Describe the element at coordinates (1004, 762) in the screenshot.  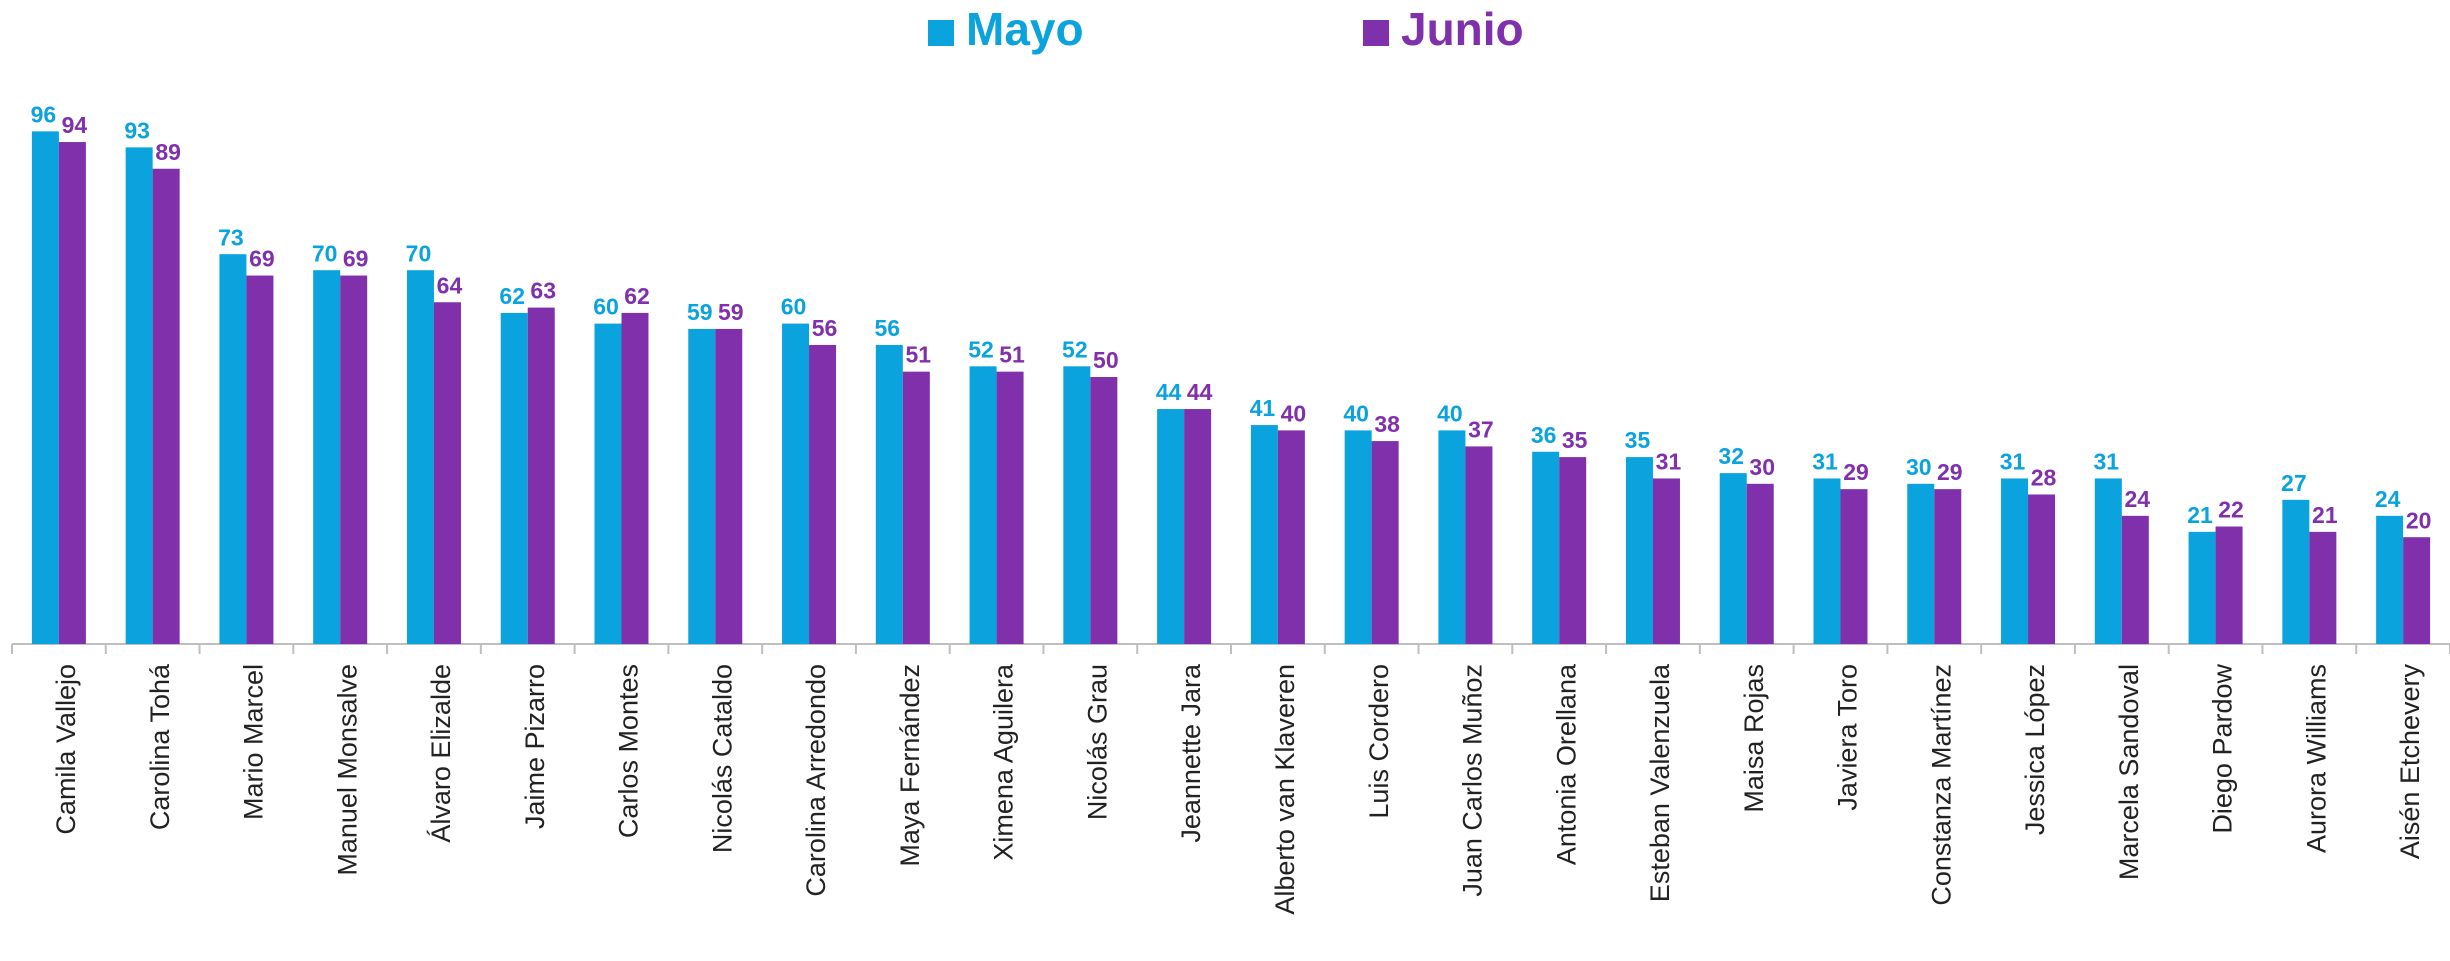
I see `x-tick-label: Ximena Aguilera` at that location.